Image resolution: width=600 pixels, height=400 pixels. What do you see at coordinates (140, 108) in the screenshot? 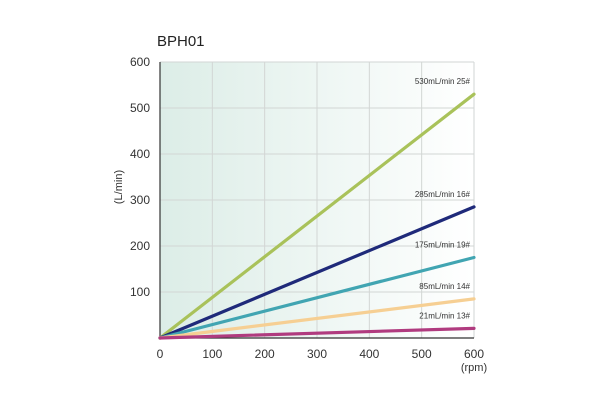
I see `y-tick-label: 500` at bounding box center [140, 108].